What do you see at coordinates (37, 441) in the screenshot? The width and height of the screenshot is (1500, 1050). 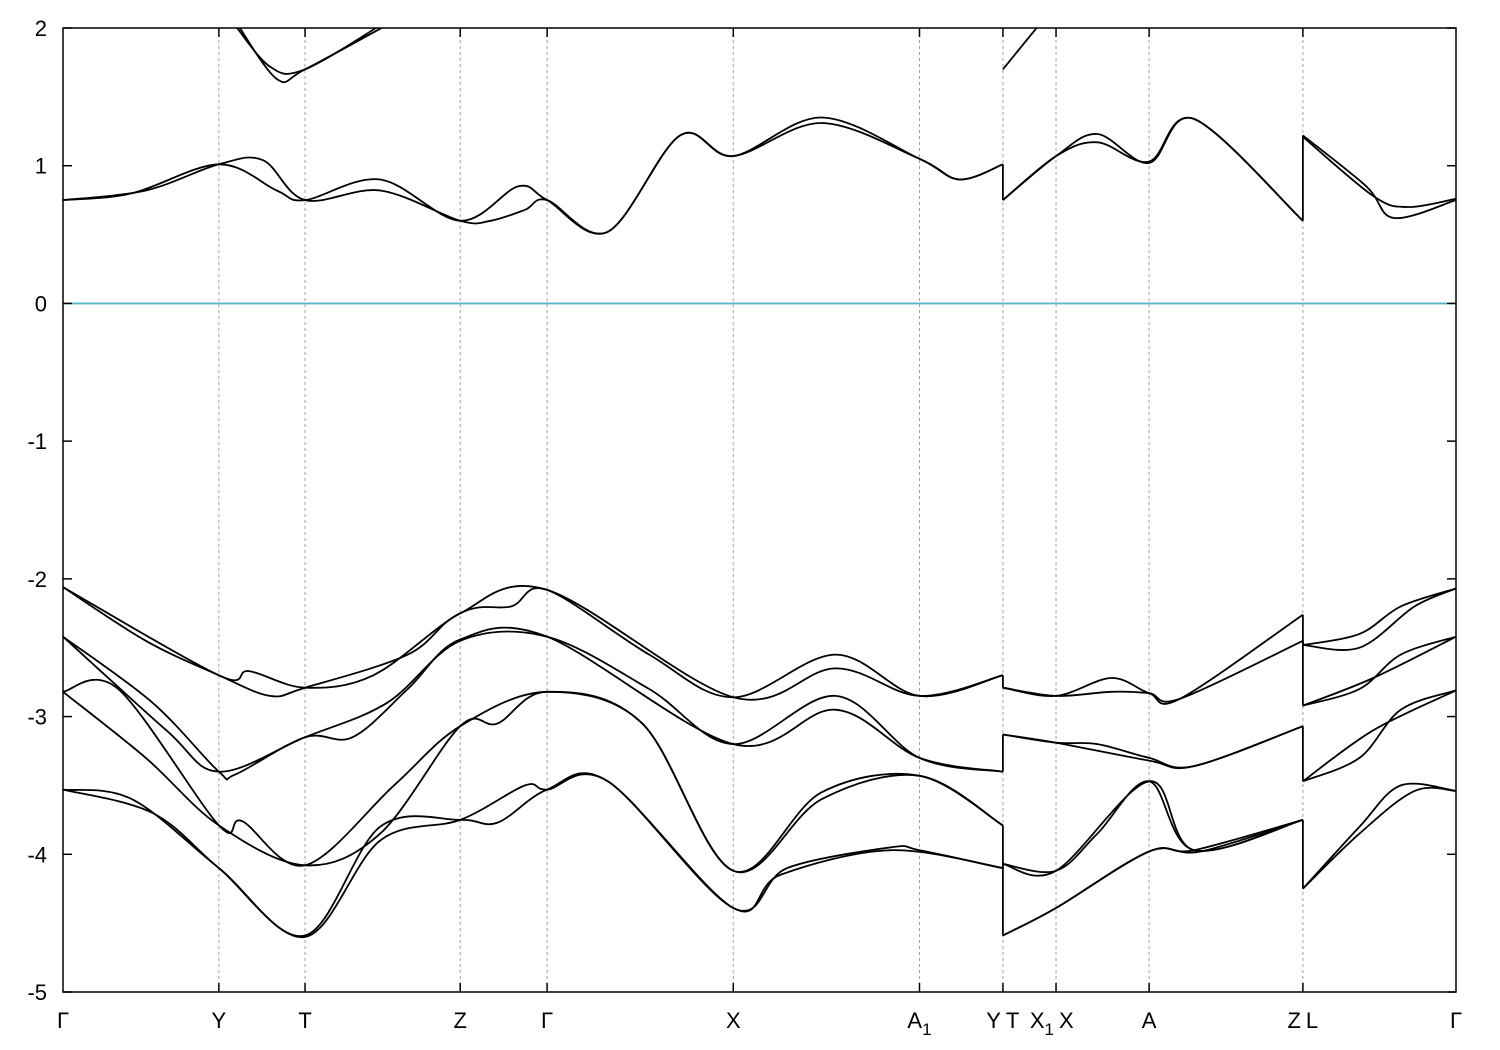 I see `y-tick-label: -1` at bounding box center [37, 441].